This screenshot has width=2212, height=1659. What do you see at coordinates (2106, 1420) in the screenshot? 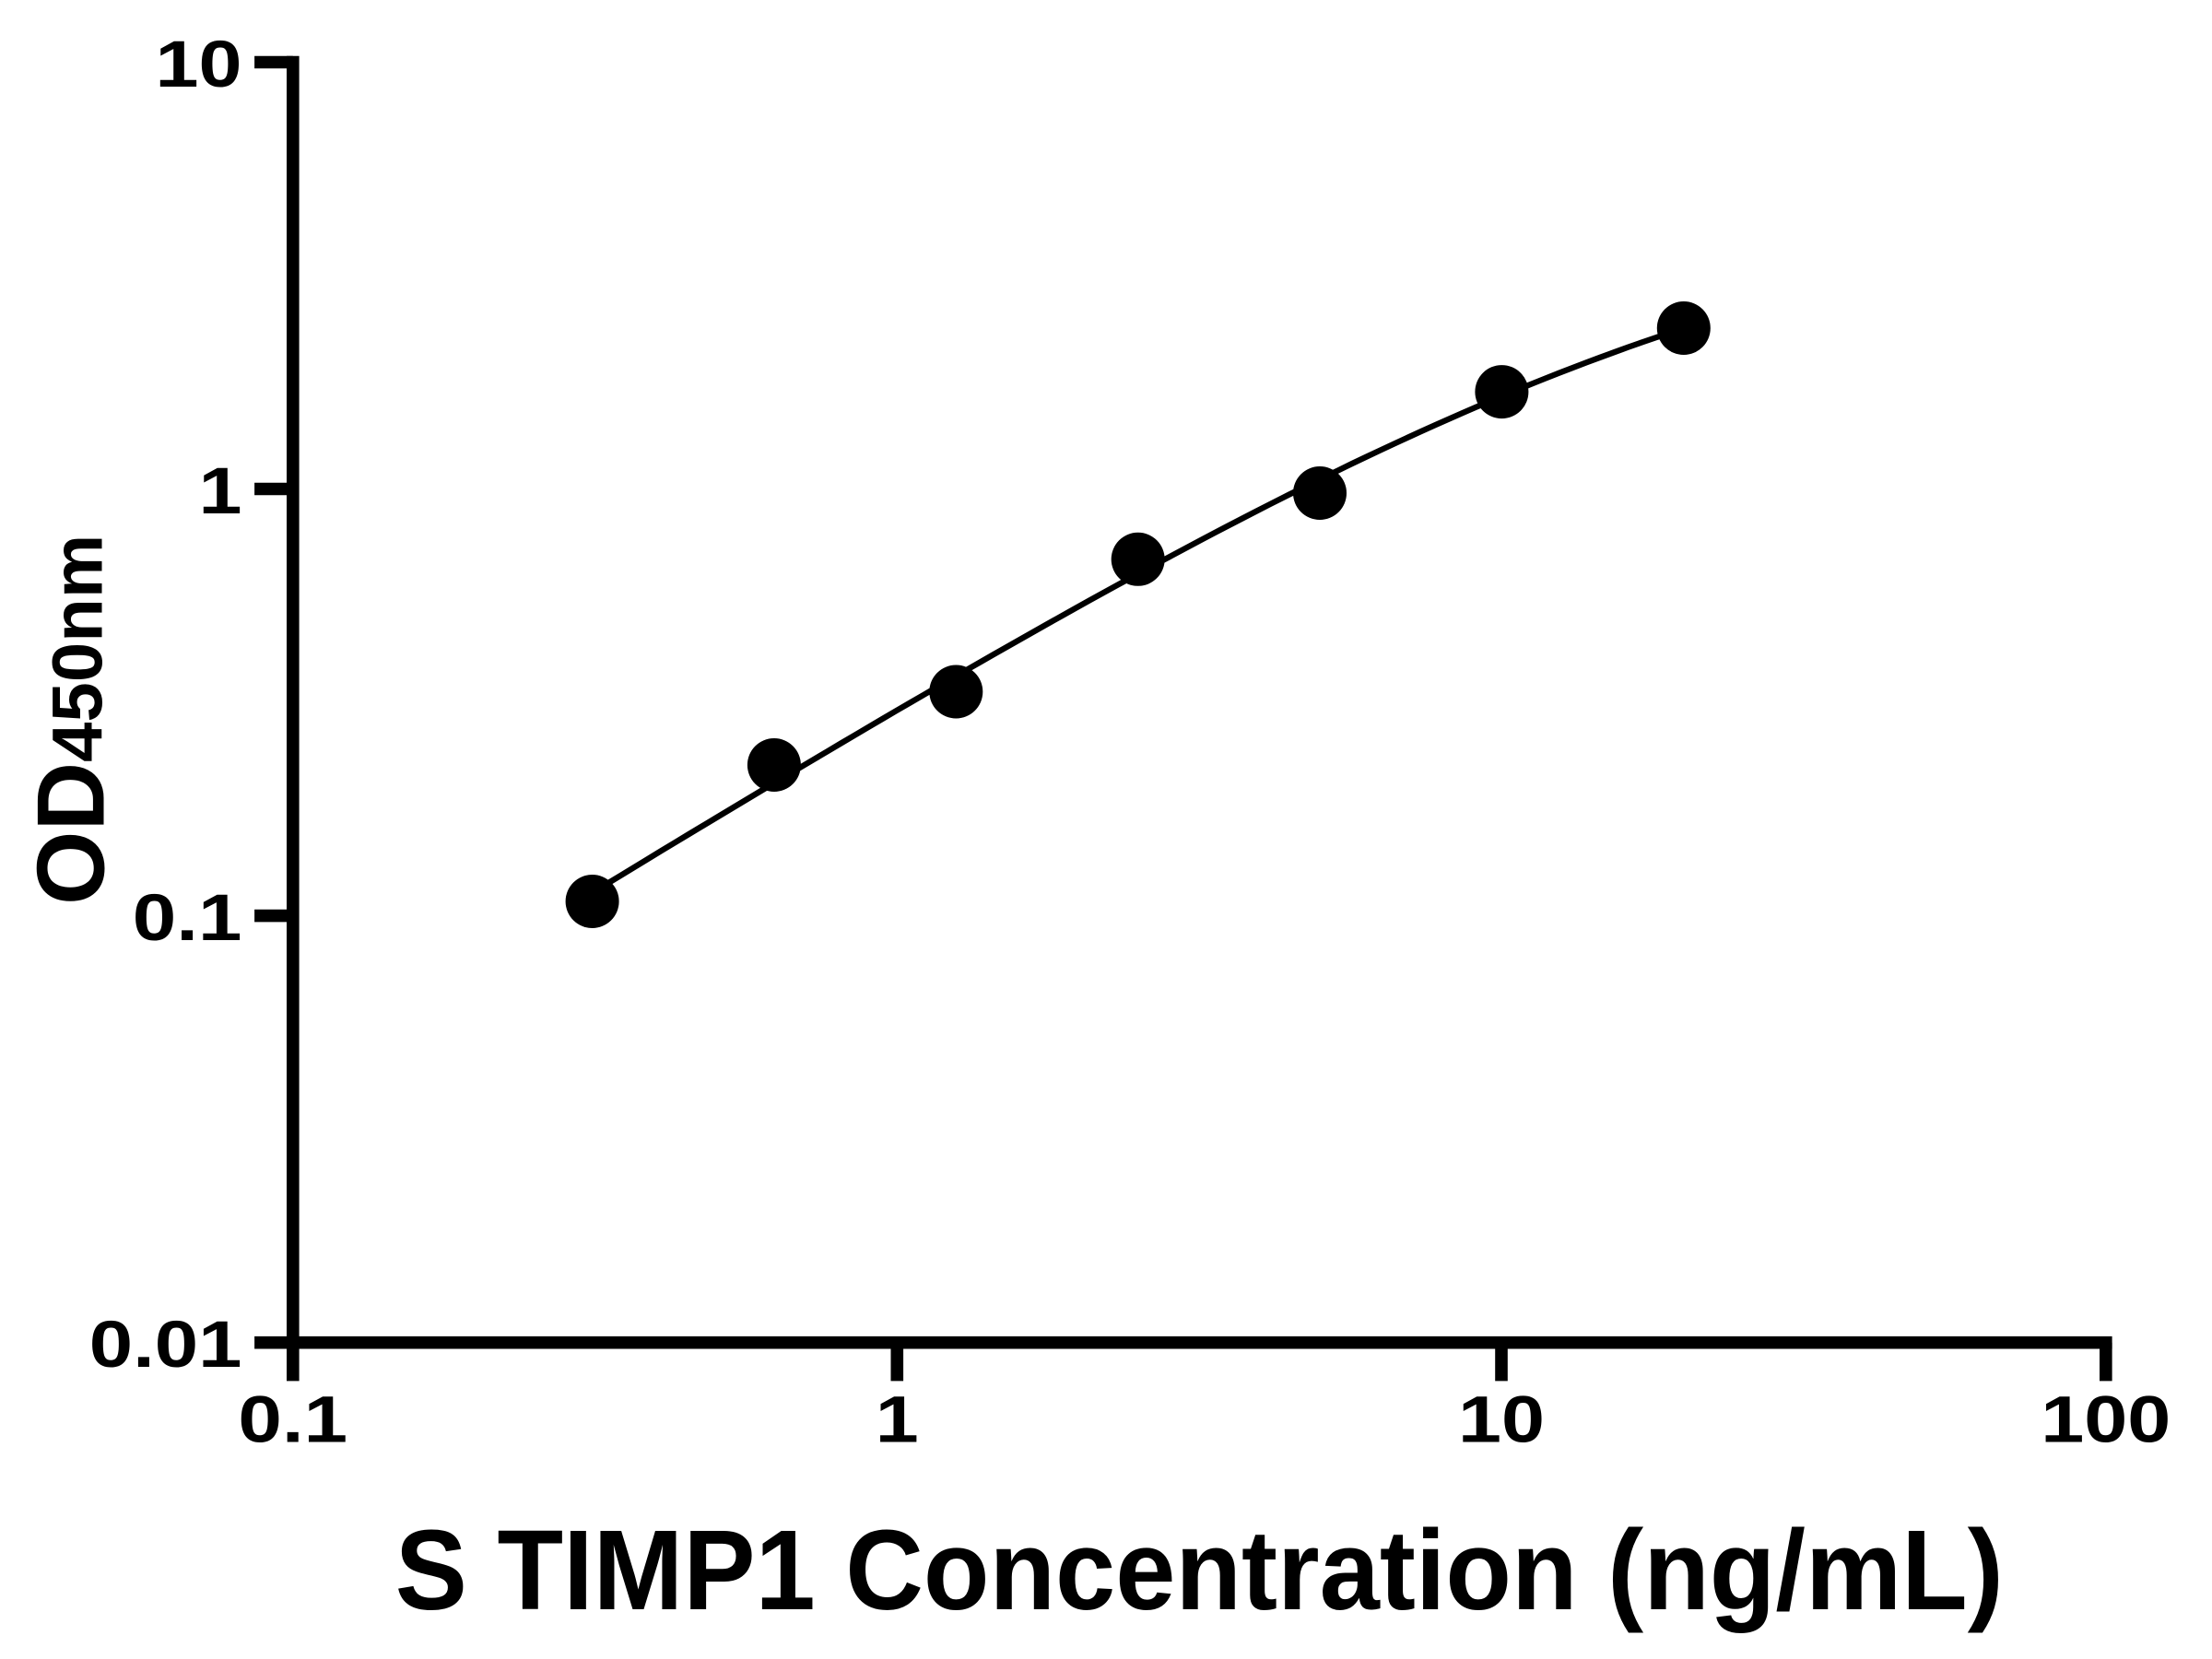
I see `svg-text: 100` at bounding box center [2106, 1420].